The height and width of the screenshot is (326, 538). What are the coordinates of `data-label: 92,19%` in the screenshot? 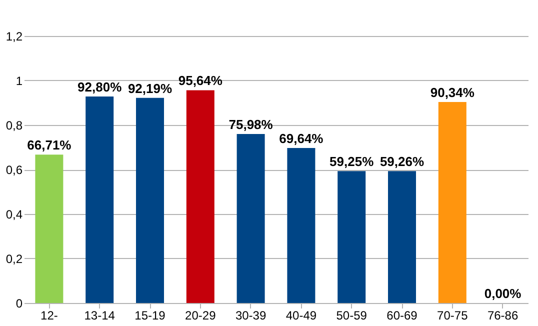 It's located at (150, 88).